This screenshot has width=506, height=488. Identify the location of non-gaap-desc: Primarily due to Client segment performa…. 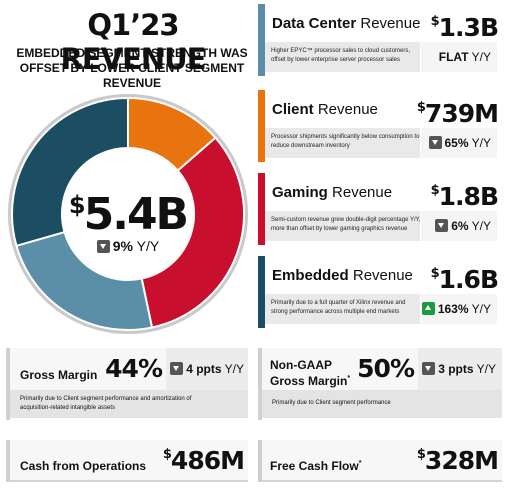
(331, 403).